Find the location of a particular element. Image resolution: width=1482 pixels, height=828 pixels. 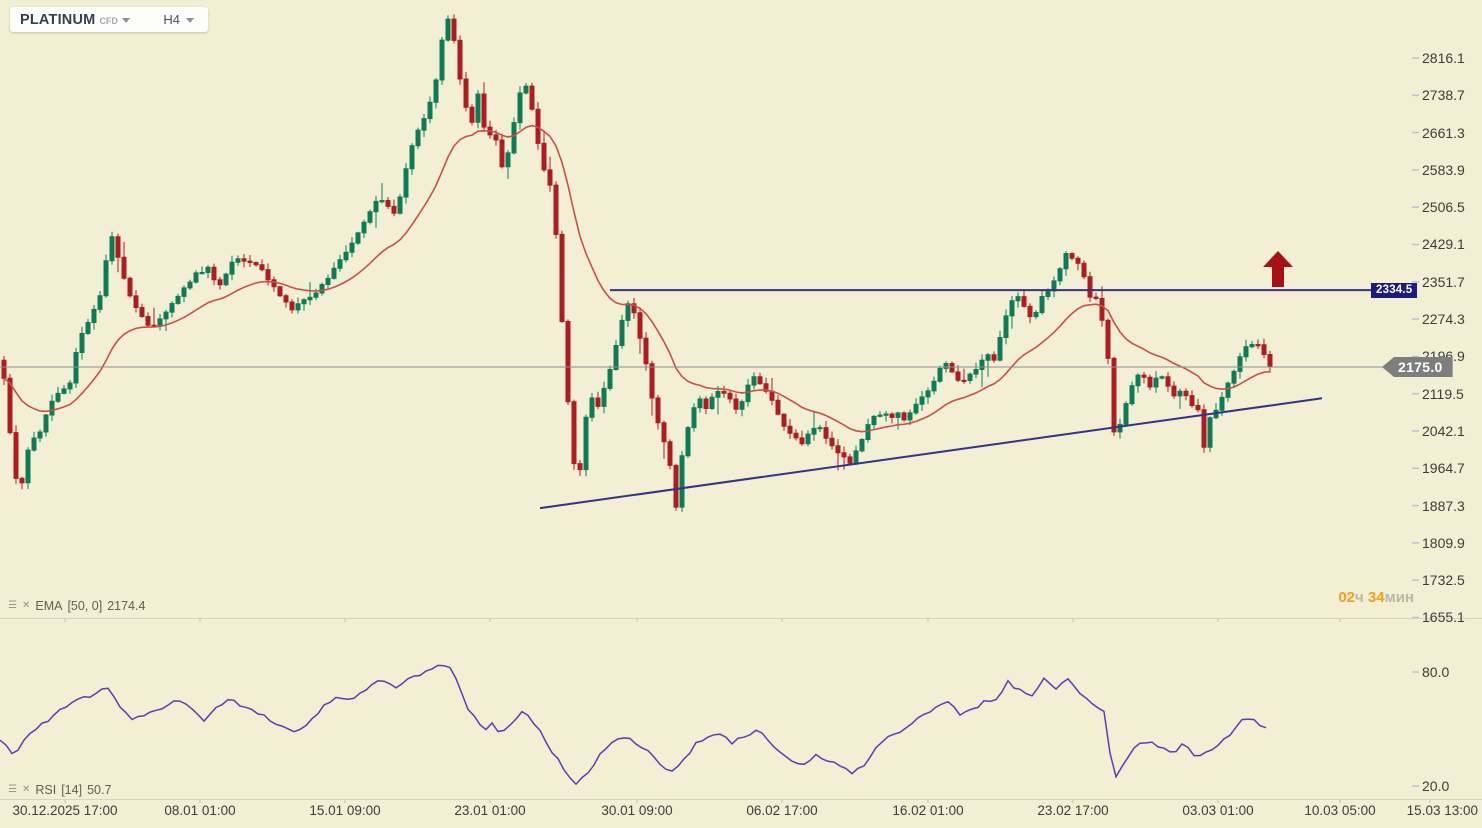

rsi-label: RSI is located at coordinates (46, 790).